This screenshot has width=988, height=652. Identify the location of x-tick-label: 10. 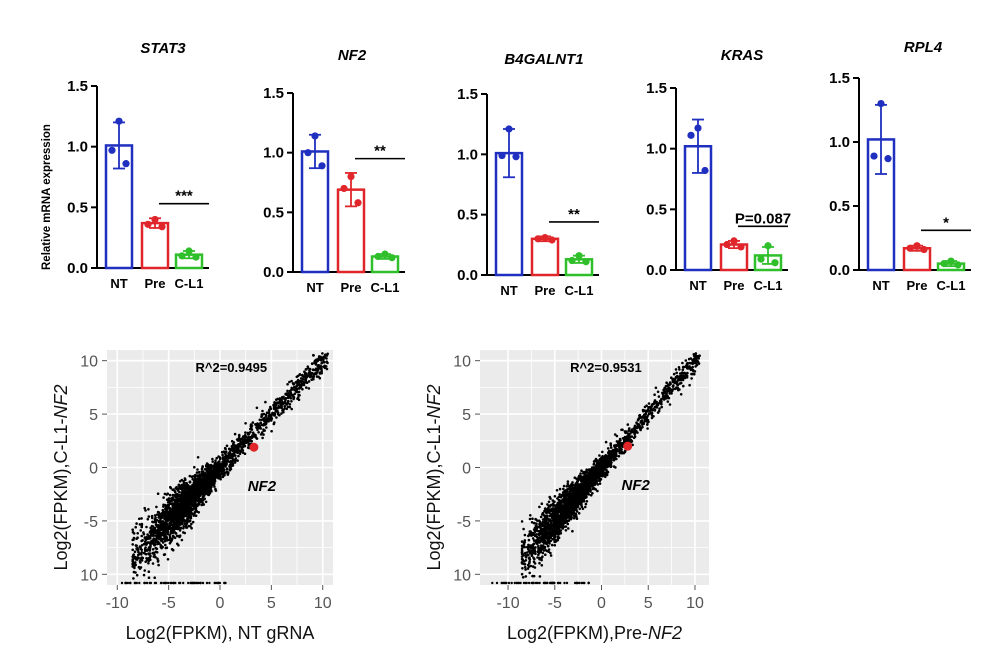
(323, 603).